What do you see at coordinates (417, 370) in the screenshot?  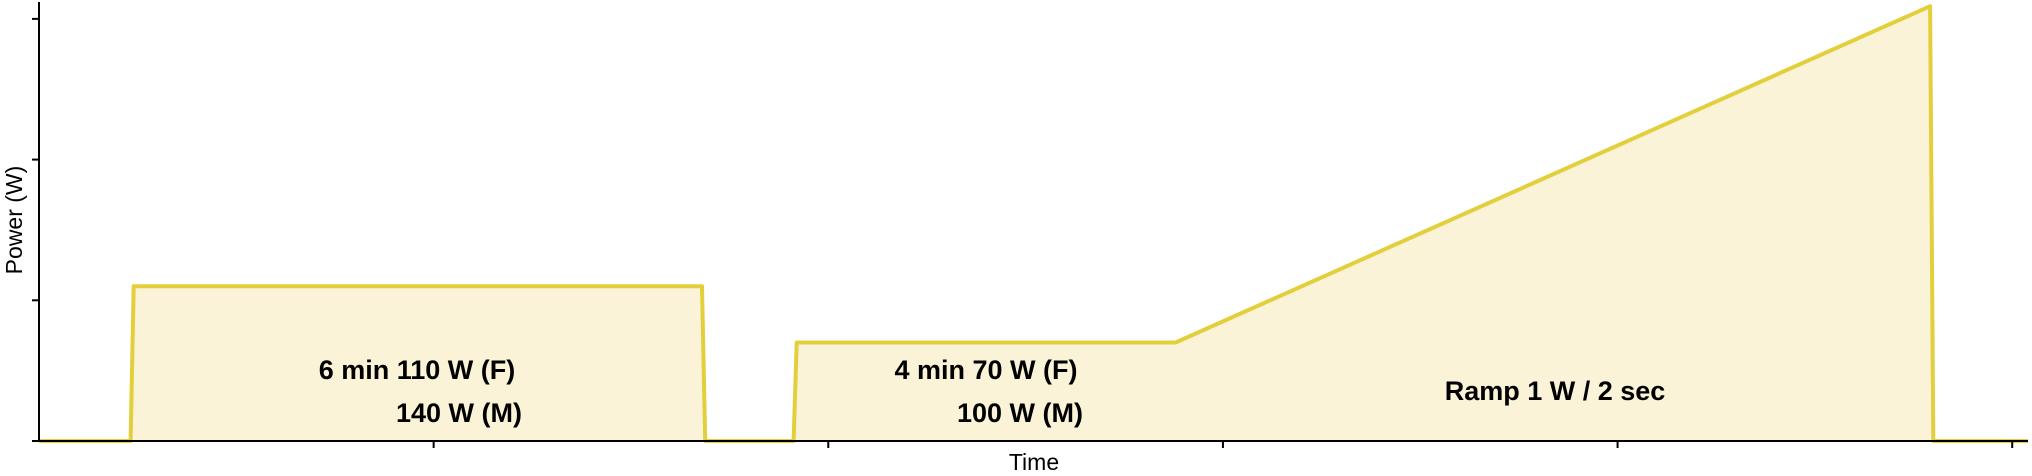 I see `annotation: 6 min 110 W (F)` at bounding box center [417, 370].